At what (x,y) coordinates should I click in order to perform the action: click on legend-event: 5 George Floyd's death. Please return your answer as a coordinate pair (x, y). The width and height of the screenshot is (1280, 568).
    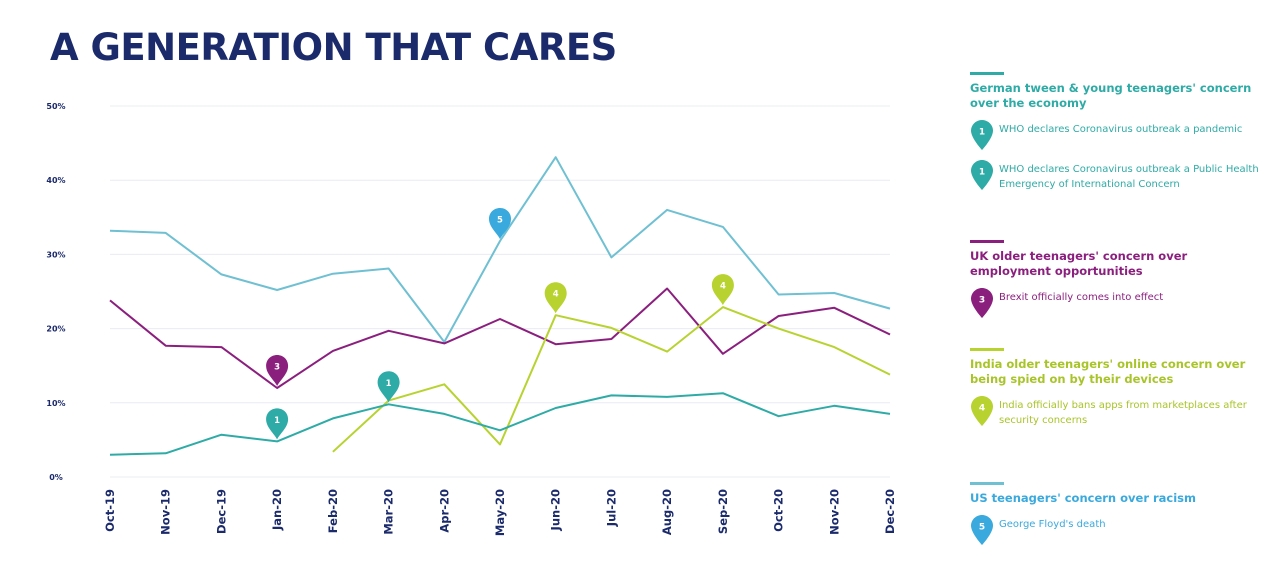
    Looking at the image, I should click on (1120, 530).